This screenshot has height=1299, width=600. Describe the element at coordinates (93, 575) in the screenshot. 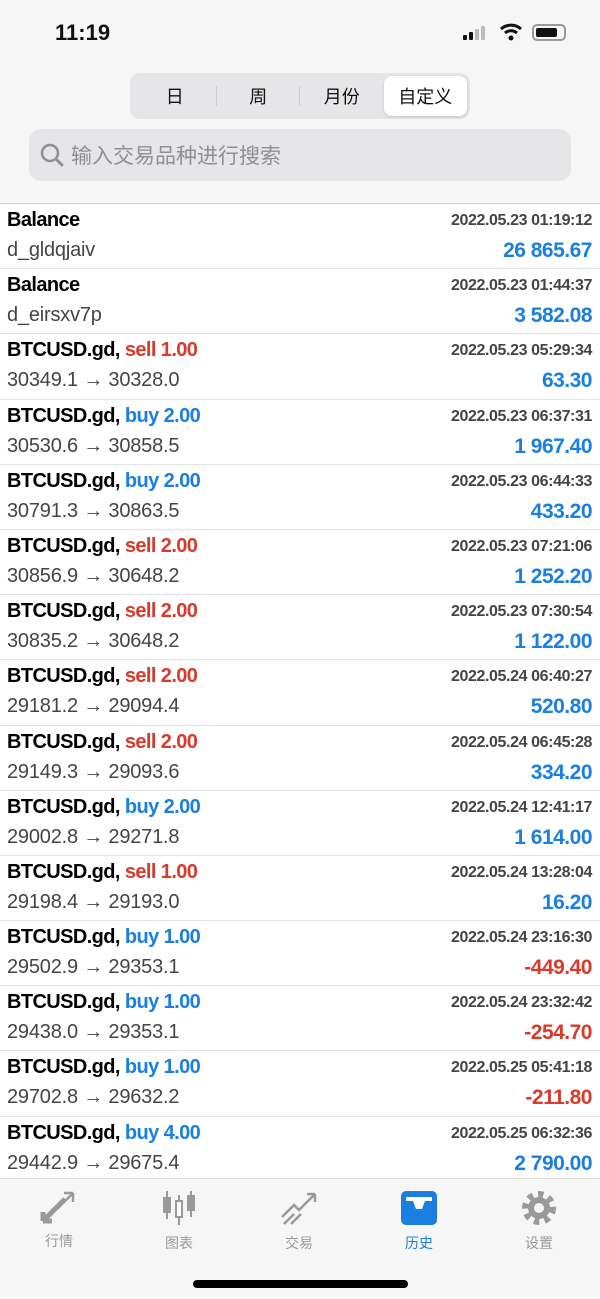

I see `row-detail: 30856.9 → 30648.2` at that location.